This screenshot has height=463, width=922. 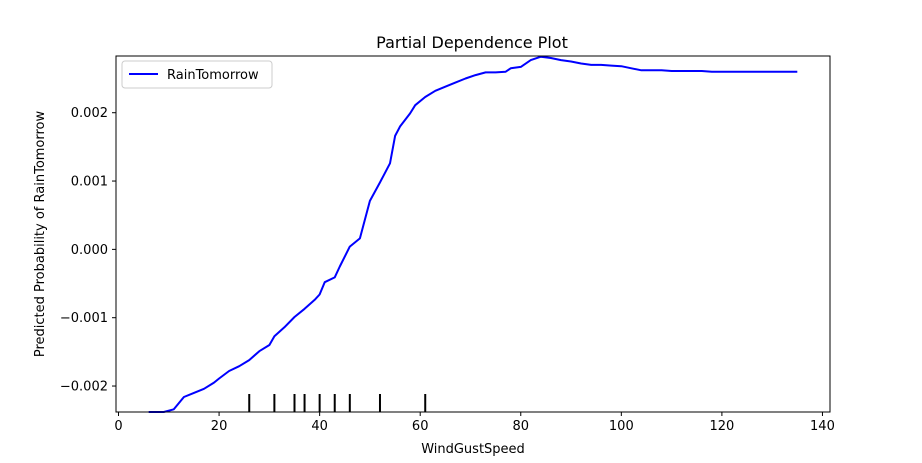 I want to click on x-tick-label-100: 100, so click(x=621, y=426).